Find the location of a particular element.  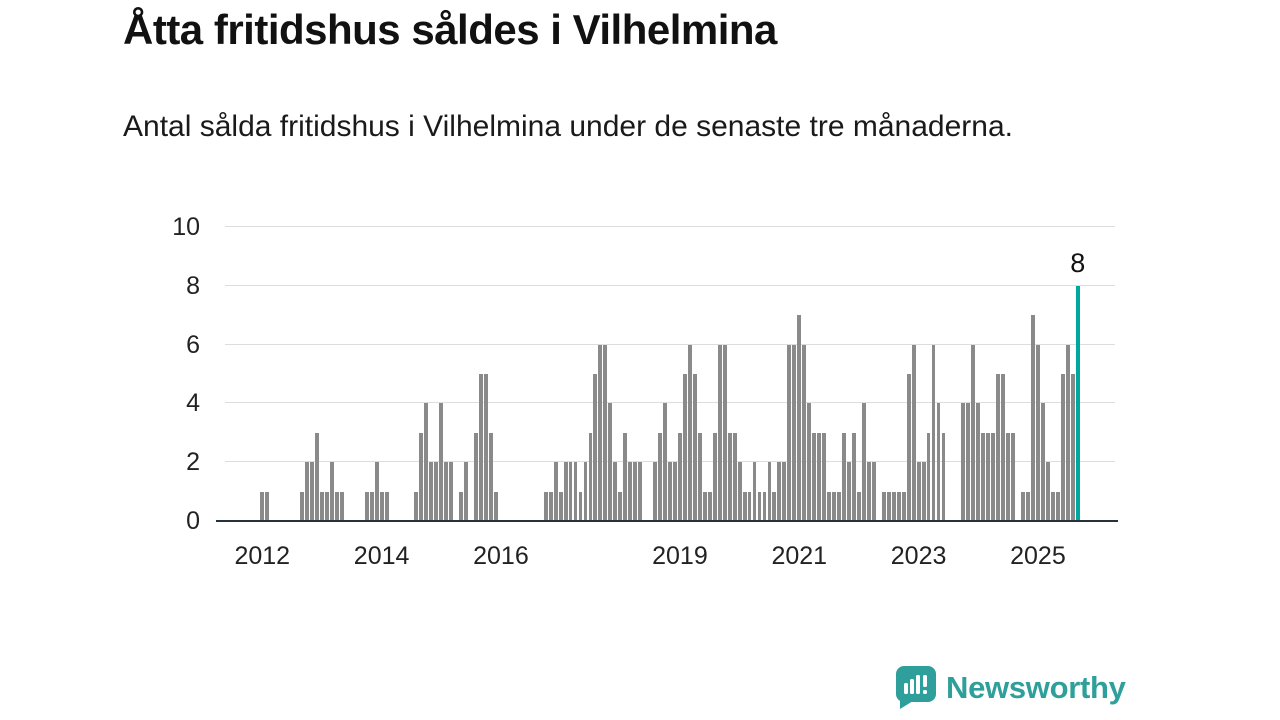

y-axis-label: 10 is located at coordinates (186, 227).